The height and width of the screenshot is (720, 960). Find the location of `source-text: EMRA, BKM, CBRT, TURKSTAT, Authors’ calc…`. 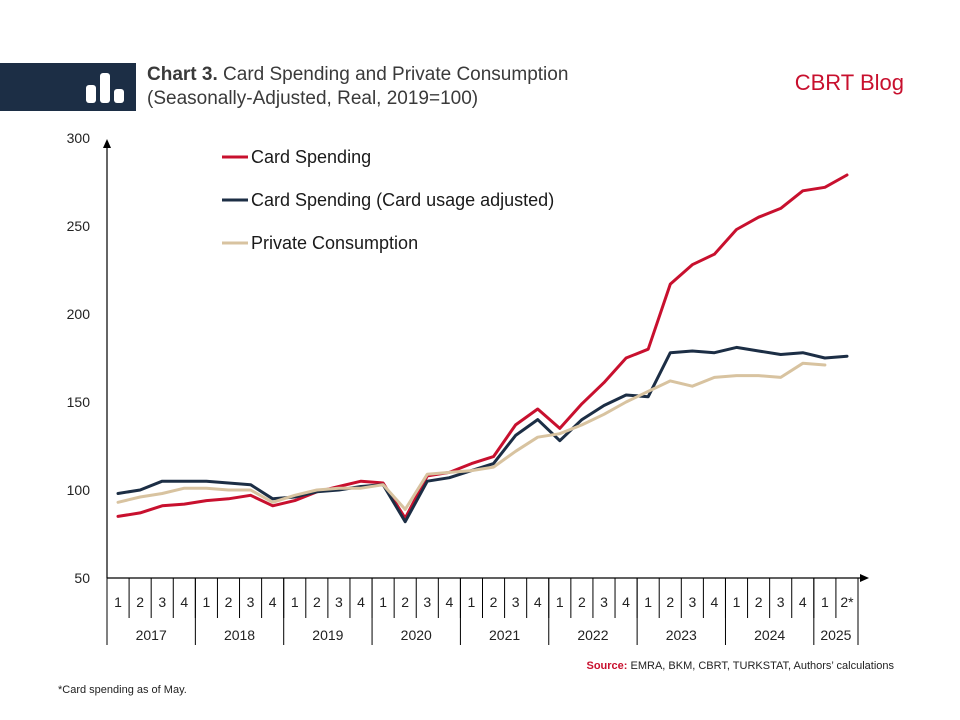

source-text: EMRA, BKM, CBRT, TURKSTAT, Authors’ calc… is located at coordinates (760, 666).